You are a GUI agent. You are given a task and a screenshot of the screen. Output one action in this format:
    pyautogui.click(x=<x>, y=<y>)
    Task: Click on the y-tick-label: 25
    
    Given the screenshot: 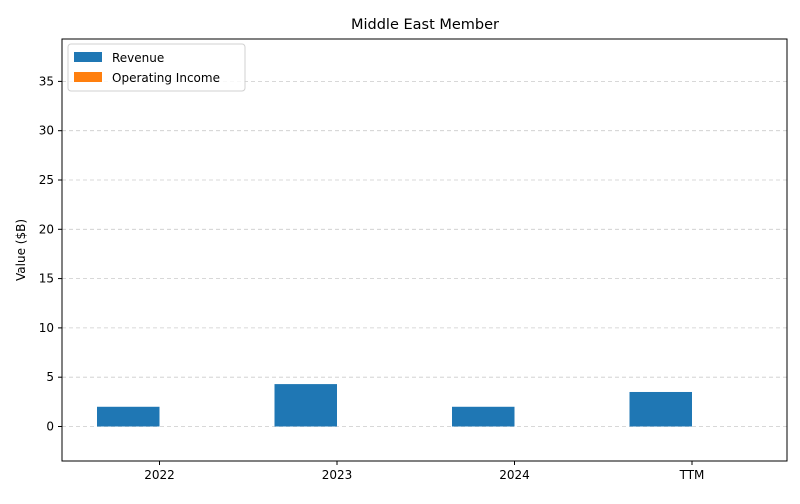 What is the action you would take?
    pyautogui.click(x=46, y=180)
    